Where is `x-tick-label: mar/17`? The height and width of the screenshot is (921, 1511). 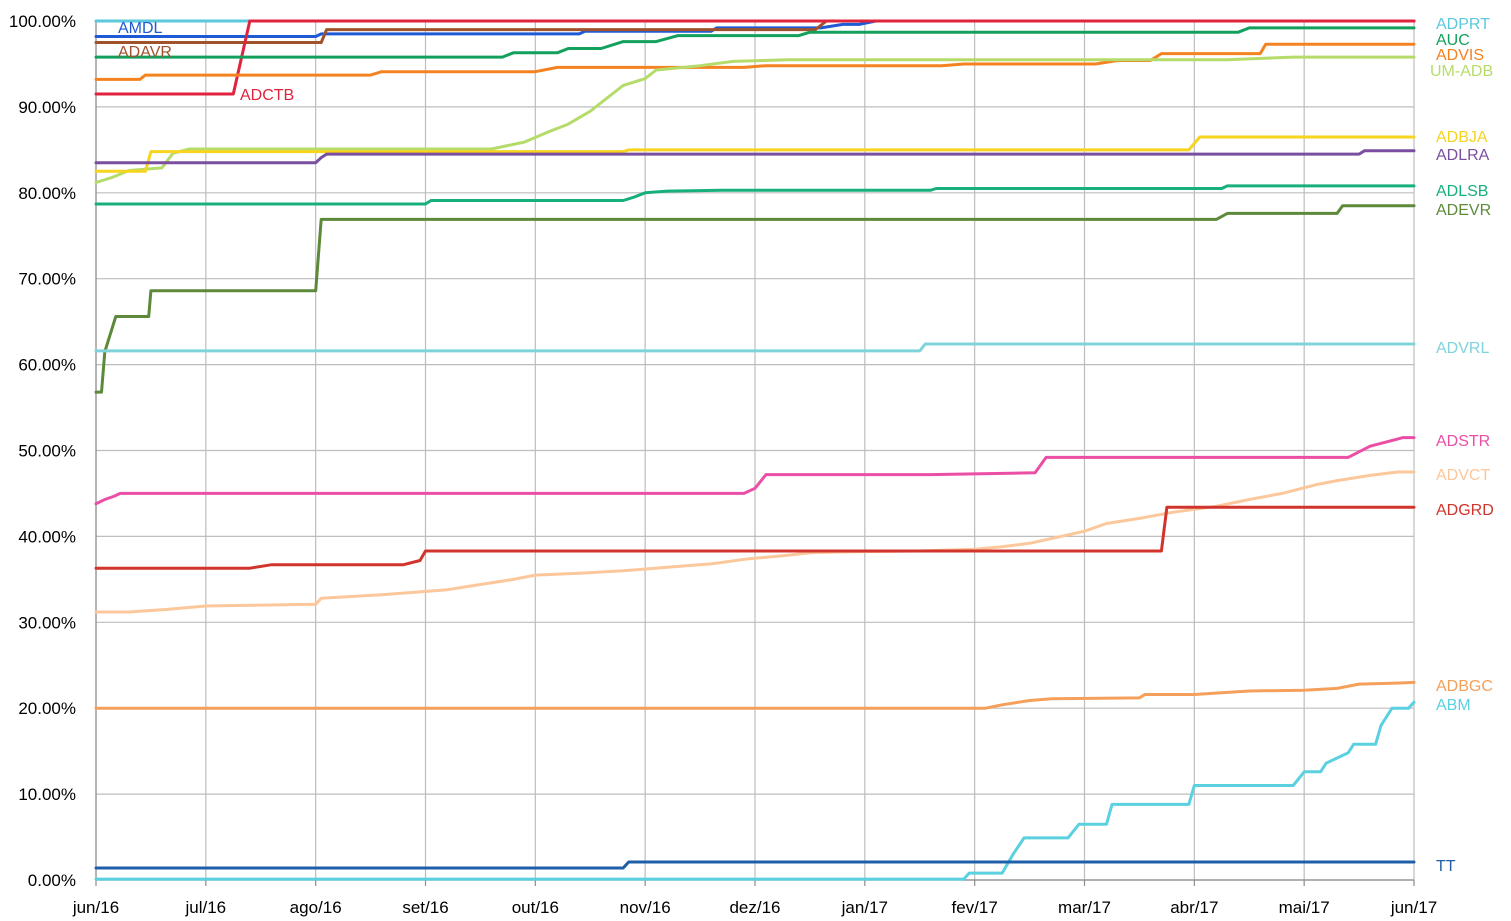
x-tick-label: mar/17 is located at coordinates (1084, 907).